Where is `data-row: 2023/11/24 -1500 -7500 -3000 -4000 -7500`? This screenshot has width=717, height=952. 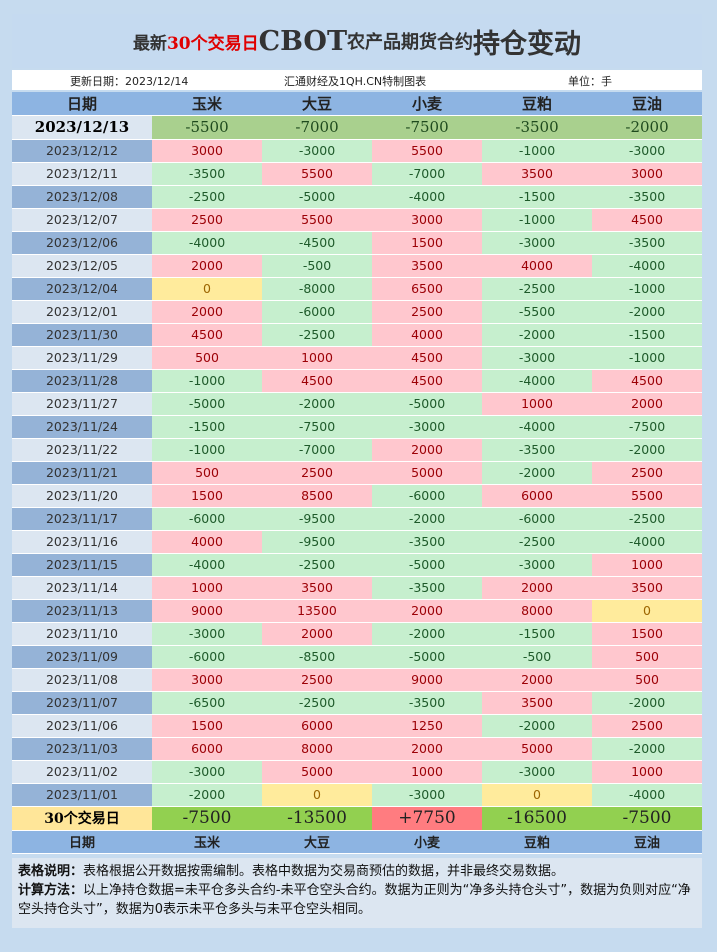
data-row: 2023/11/24 -1500 -7500 -3000 -4000 -7500 is located at coordinates (357, 427).